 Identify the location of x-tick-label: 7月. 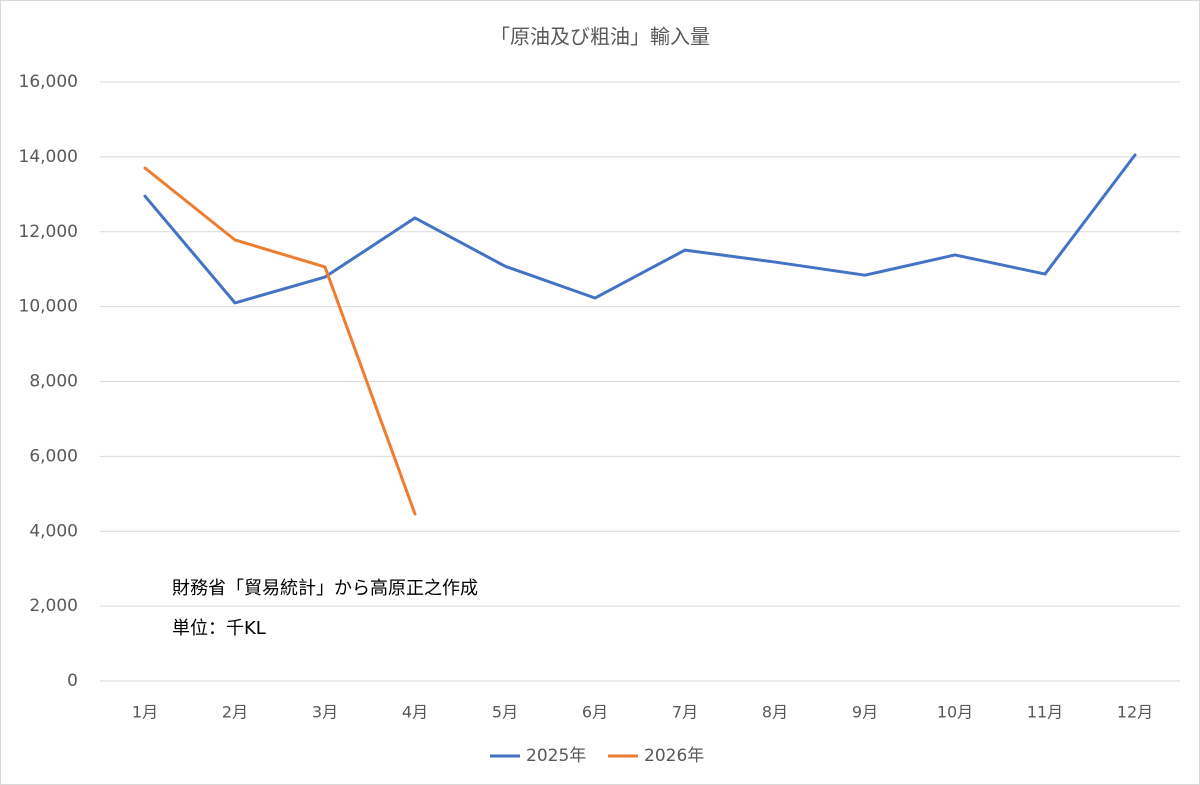
(685, 712).